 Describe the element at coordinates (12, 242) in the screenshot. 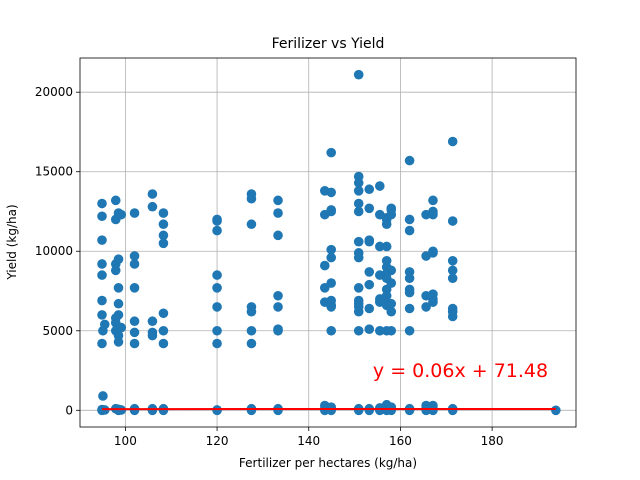

I see `y-axis-label: Yield (kg/ha)` at that location.